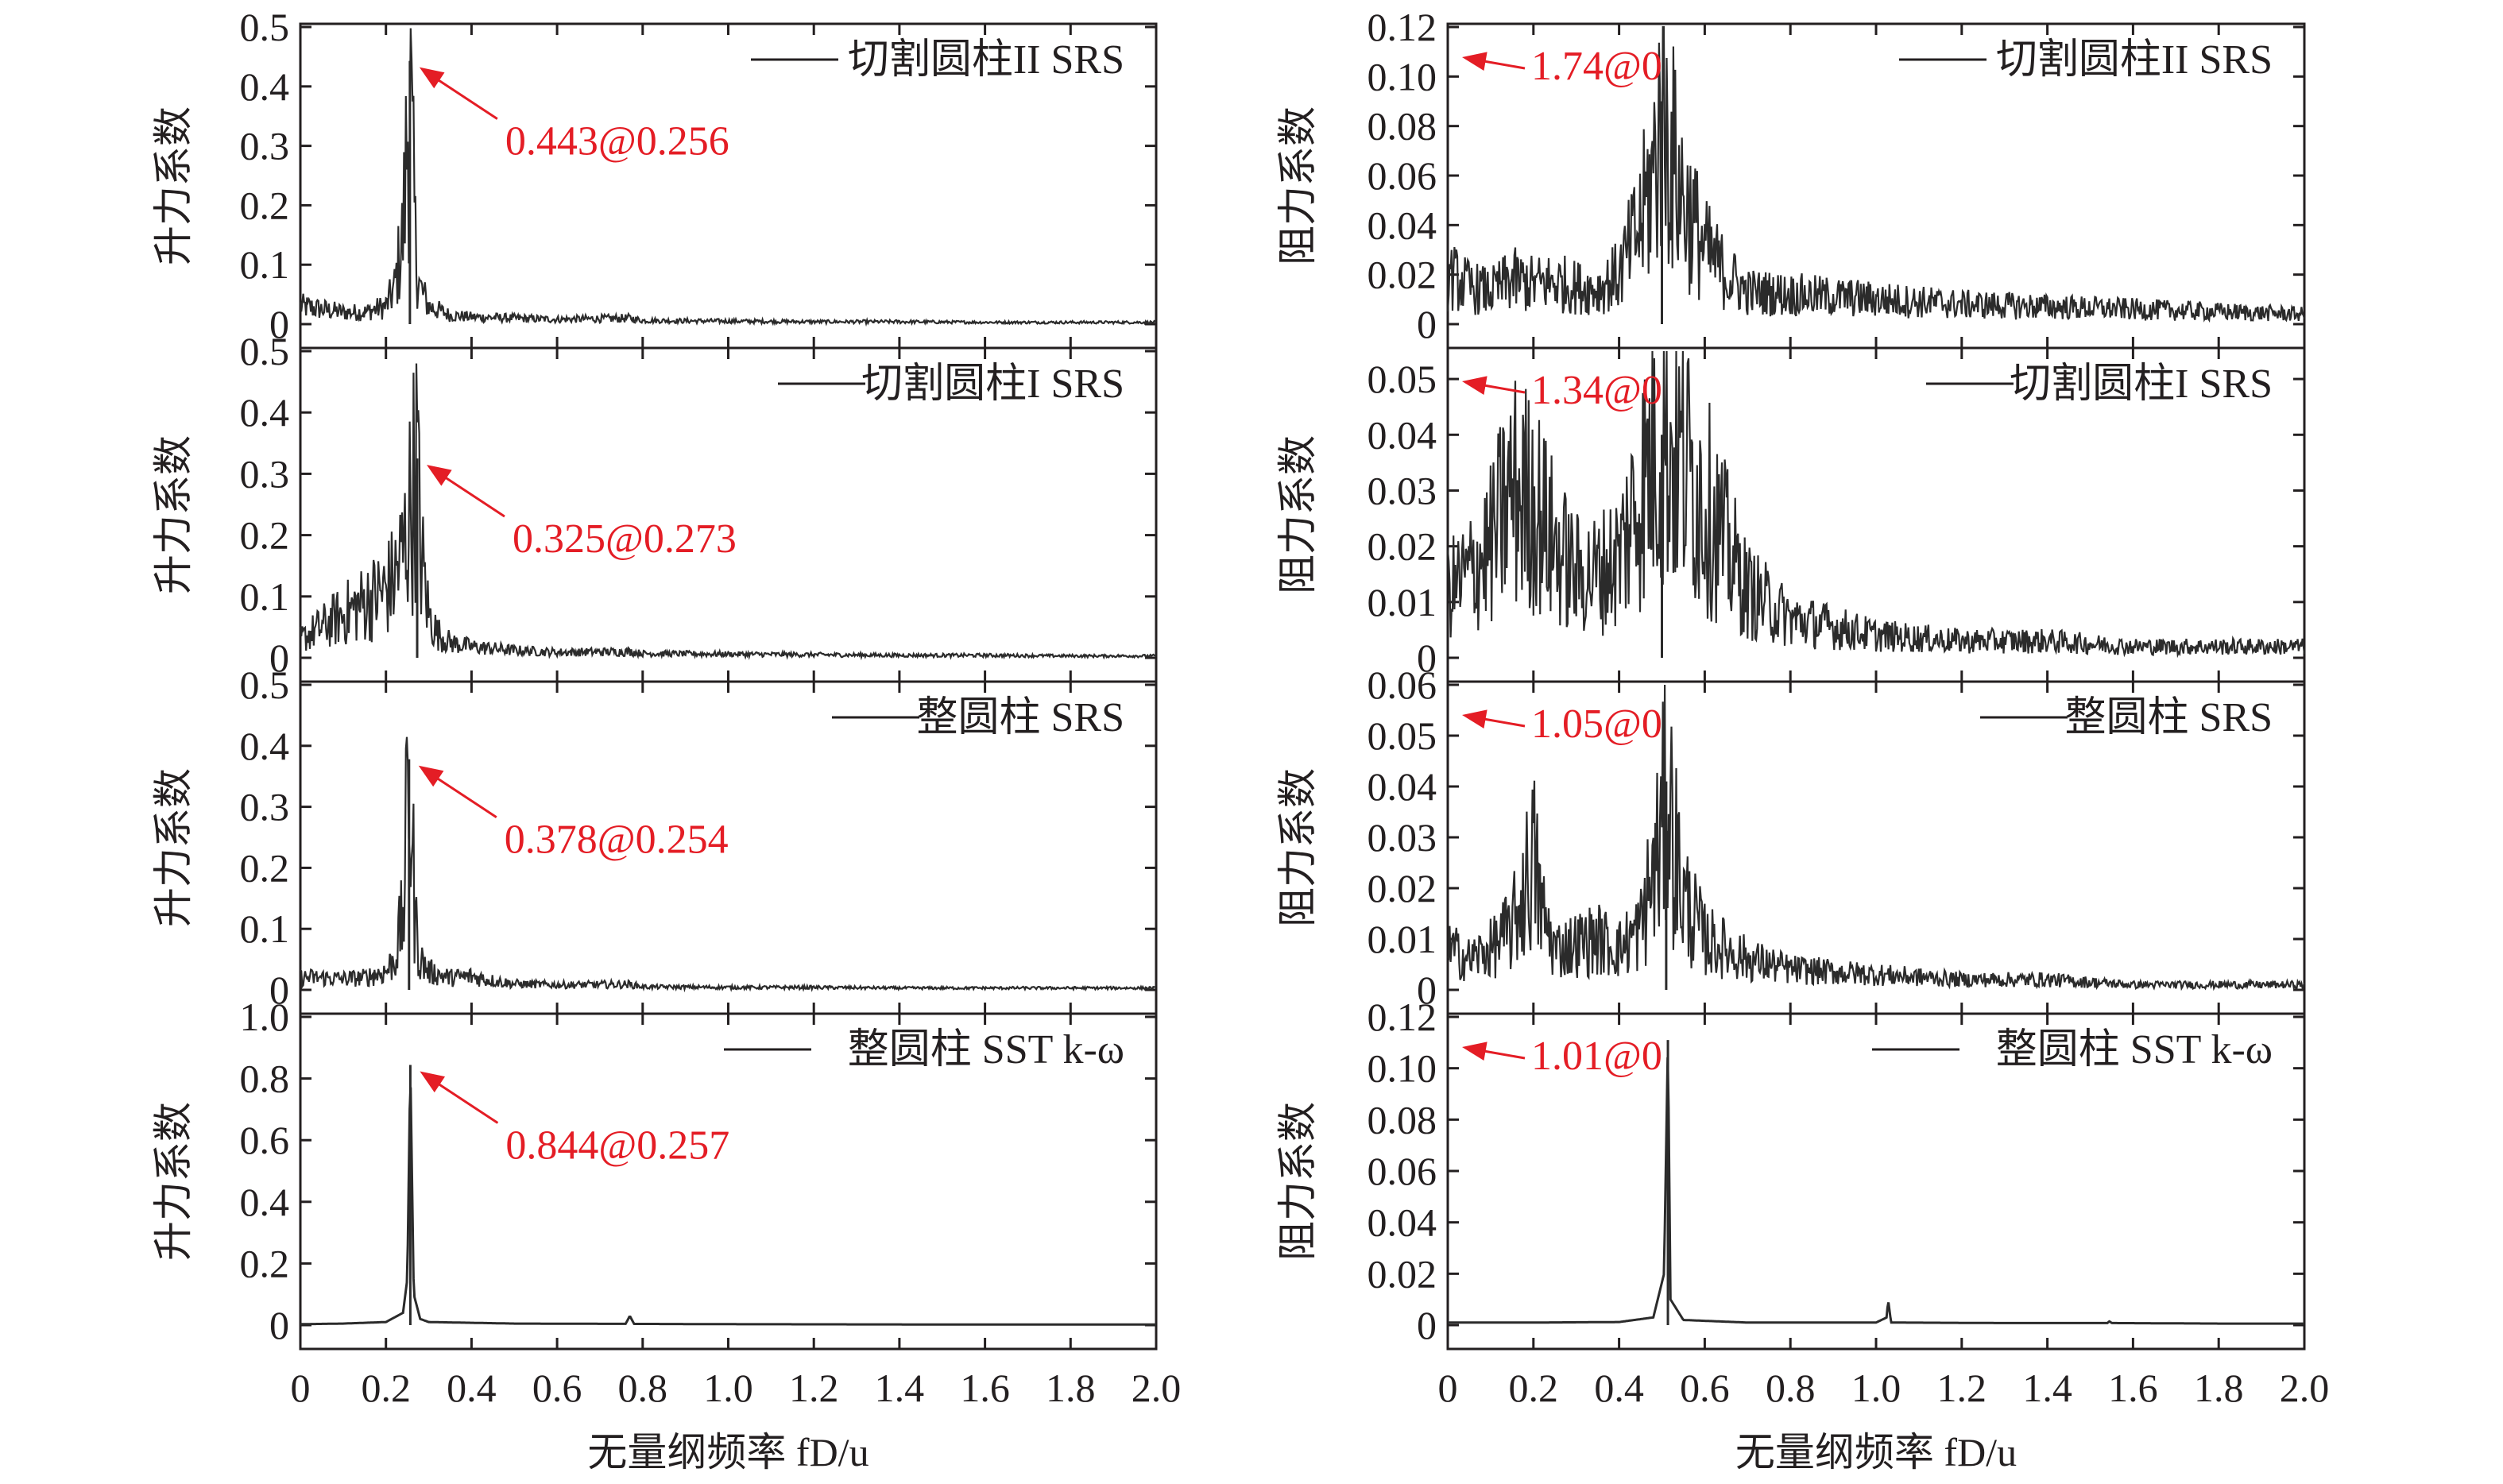 The height and width of the screenshot is (1484, 2503). Describe the element at coordinates (1596, 724) in the screenshot. I see `annotation-label: 1.05@0` at that location.